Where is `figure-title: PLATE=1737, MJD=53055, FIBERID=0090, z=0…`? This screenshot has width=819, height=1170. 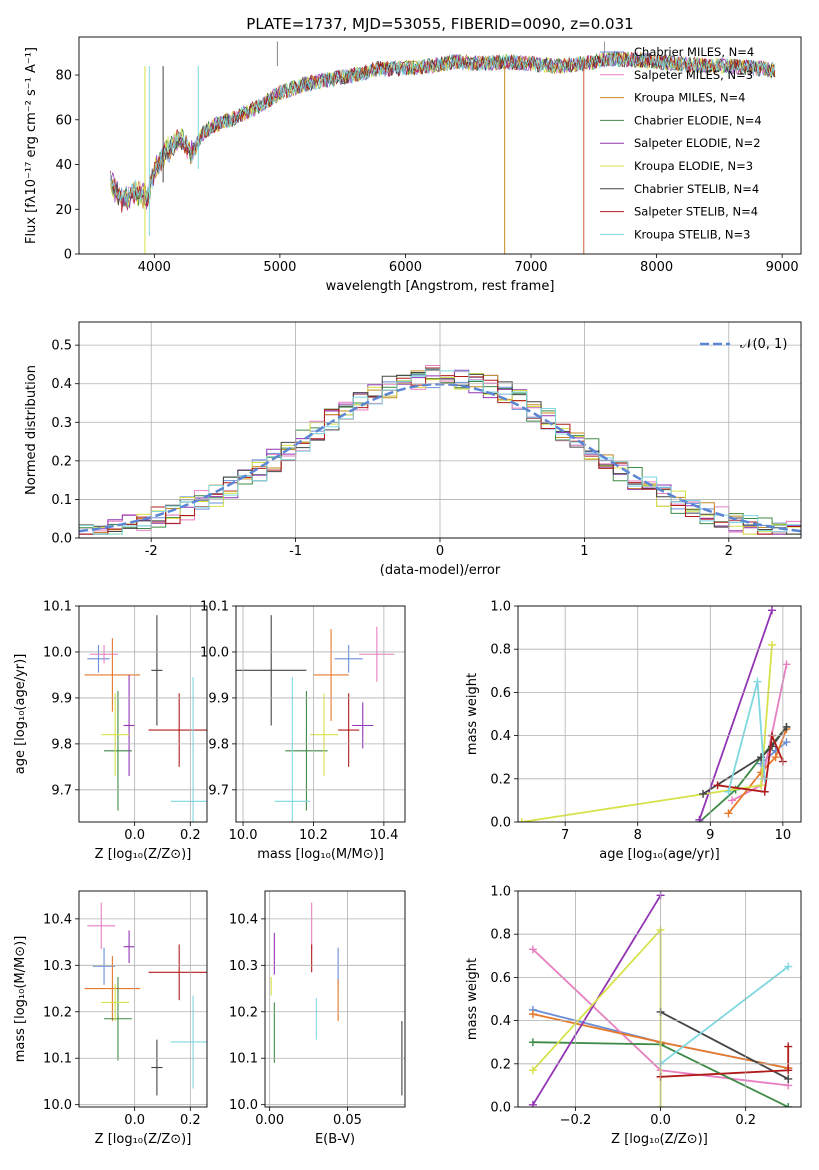
figure-title: PLATE=1737, MJD=53055, FIBERID=0090, z=0… is located at coordinates (439, 24).